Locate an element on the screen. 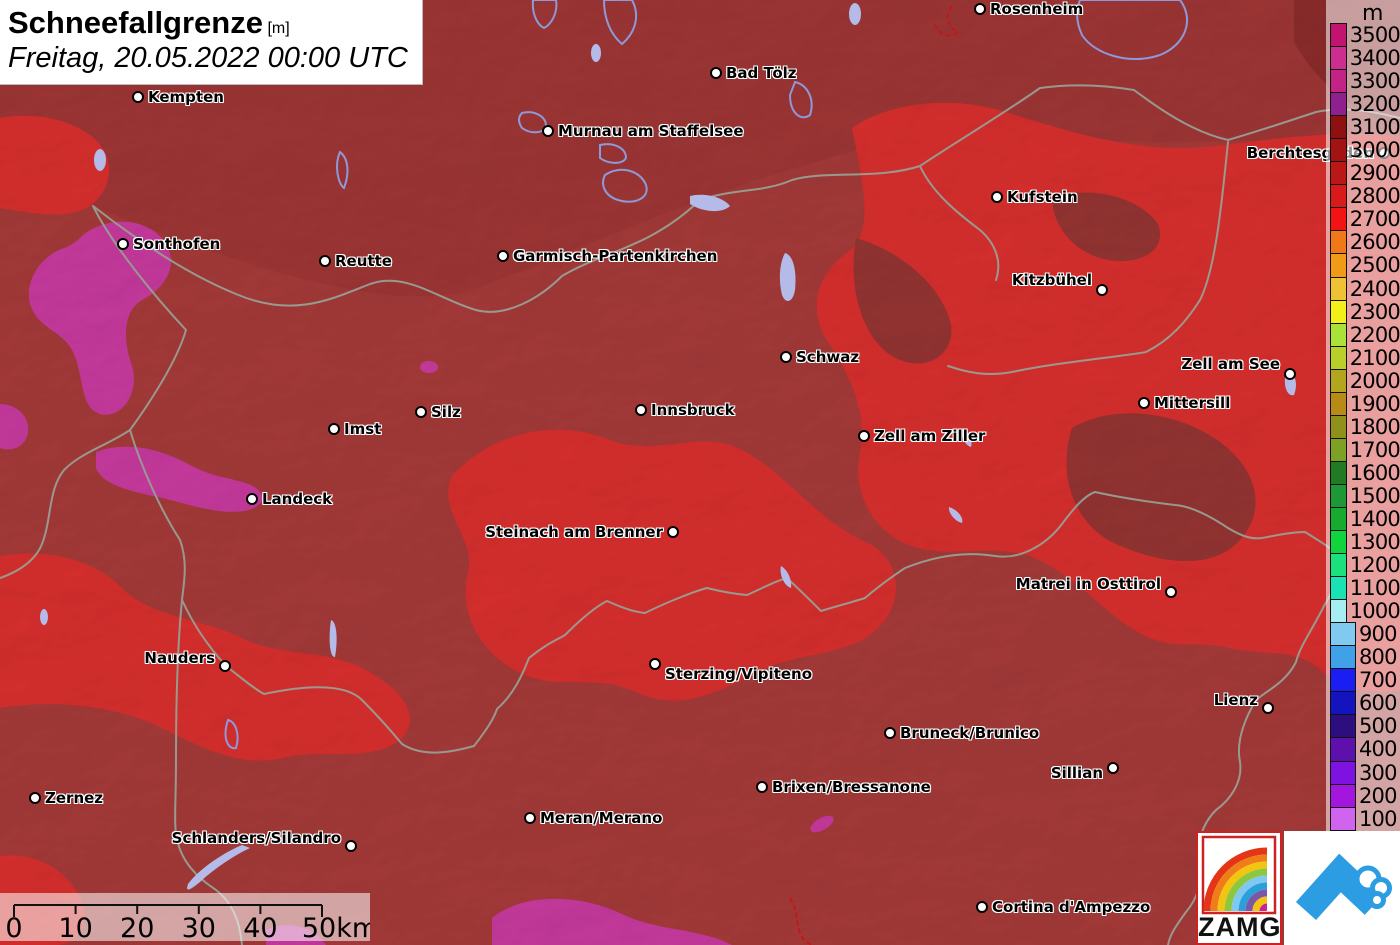  legend-row: 1500 is located at coordinates (1365, 495).